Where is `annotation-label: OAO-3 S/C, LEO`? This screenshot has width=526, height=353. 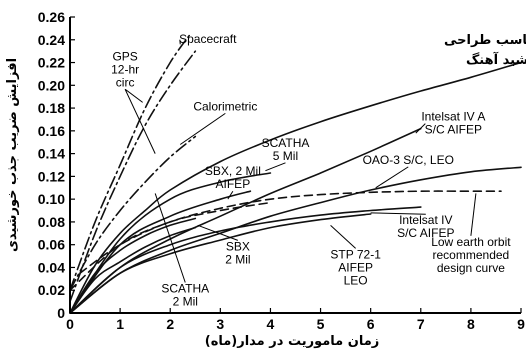
annotation-label: OAO-3 S/C, LEO is located at coordinates (408, 160).